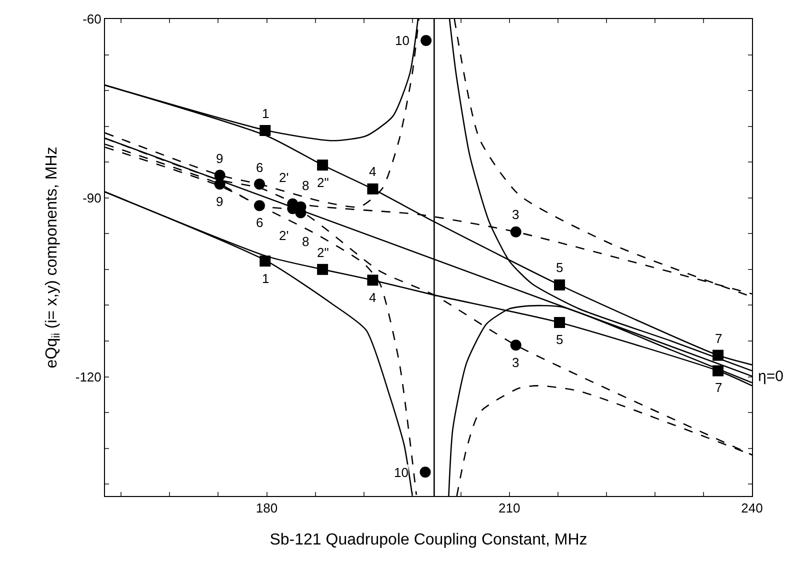  Describe the element at coordinates (267, 508) in the screenshot. I see `x-tick-label: 180` at that location.